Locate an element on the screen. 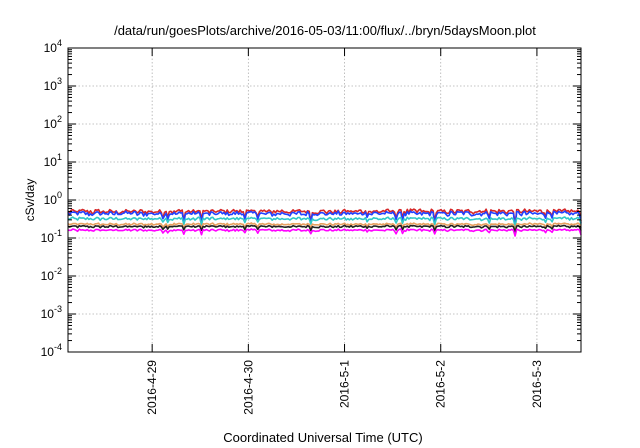 The height and width of the screenshot is (448, 640). y-tick-label: 10³ is located at coordinates (53, 84).